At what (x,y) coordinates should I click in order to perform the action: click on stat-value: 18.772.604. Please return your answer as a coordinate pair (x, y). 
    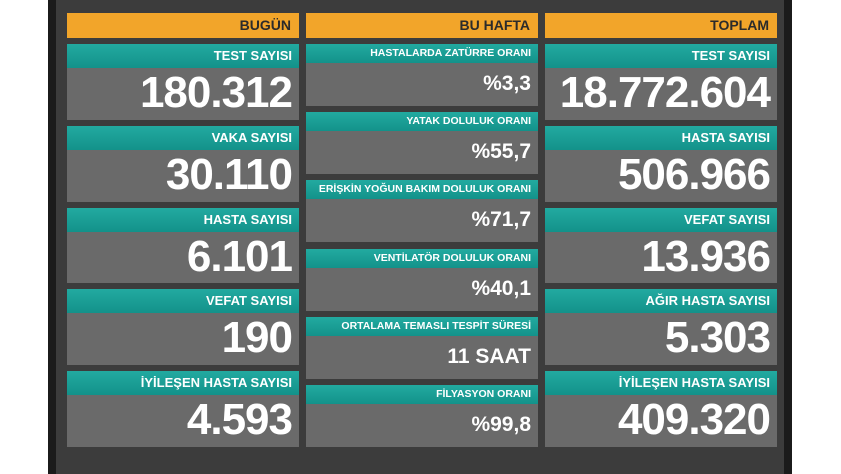
    Looking at the image, I should click on (665, 92).